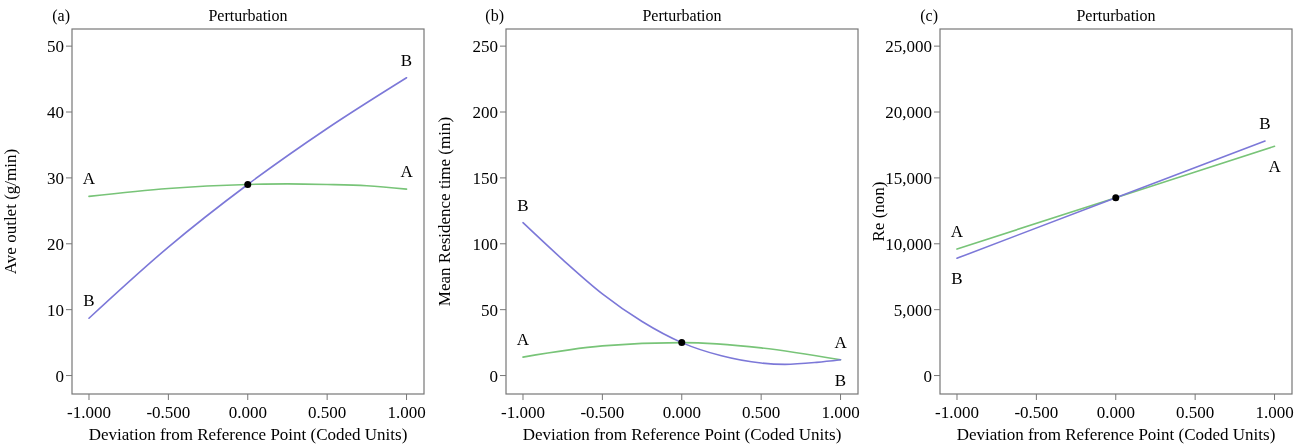 The width and height of the screenshot is (1302, 448). I want to click on y-tick-label: 30, so click(55, 178).